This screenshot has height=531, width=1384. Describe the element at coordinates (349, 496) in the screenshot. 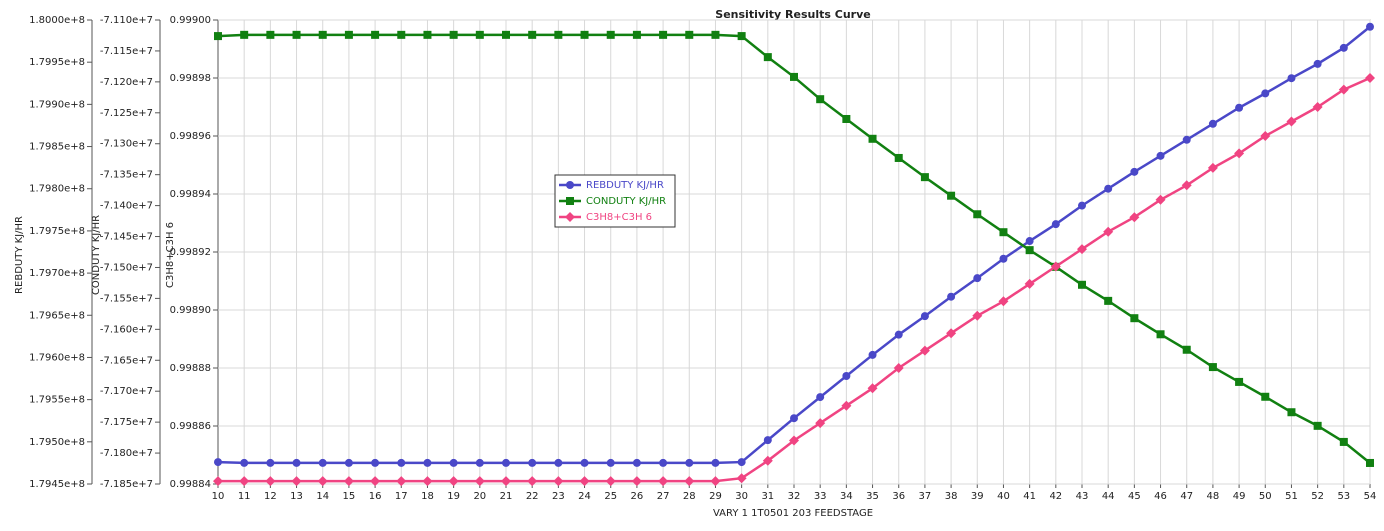

I see `x-tick-label: 15` at that location.